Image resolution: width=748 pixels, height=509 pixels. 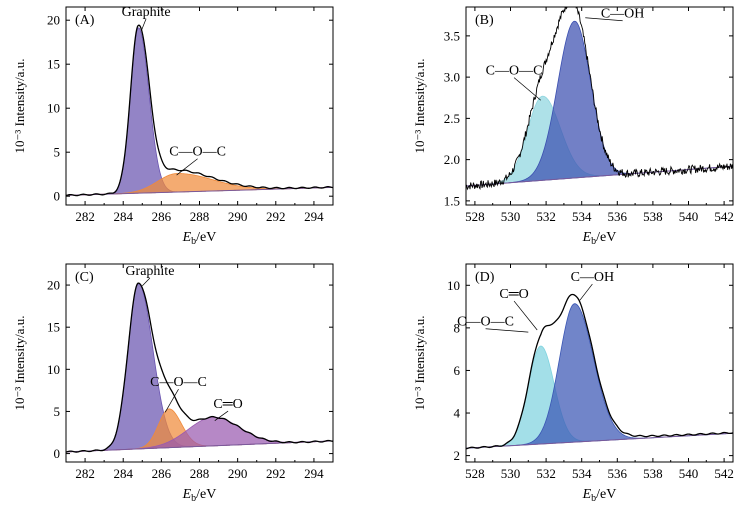 What do you see at coordinates (457, 455) in the screenshot?
I see `y-tick-label: 2` at bounding box center [457, 455].